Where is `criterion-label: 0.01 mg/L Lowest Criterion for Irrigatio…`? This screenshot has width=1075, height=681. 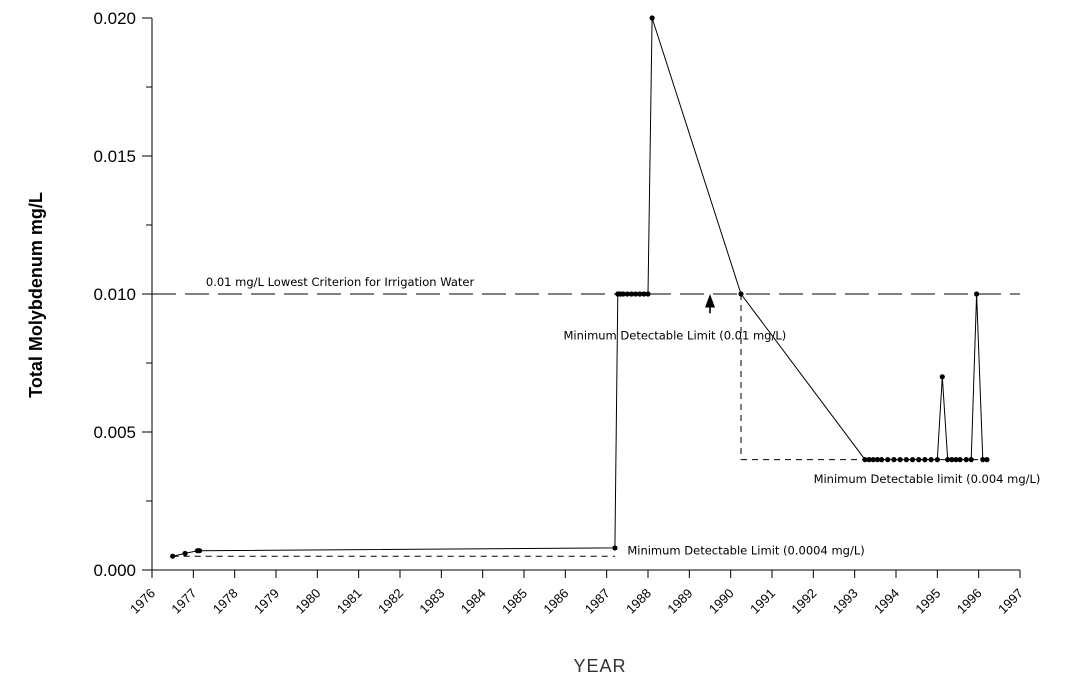
criterion-label: 0.01 mg/L Lowest Criterion for Irrigatio… is located at coordinates (340, 282).